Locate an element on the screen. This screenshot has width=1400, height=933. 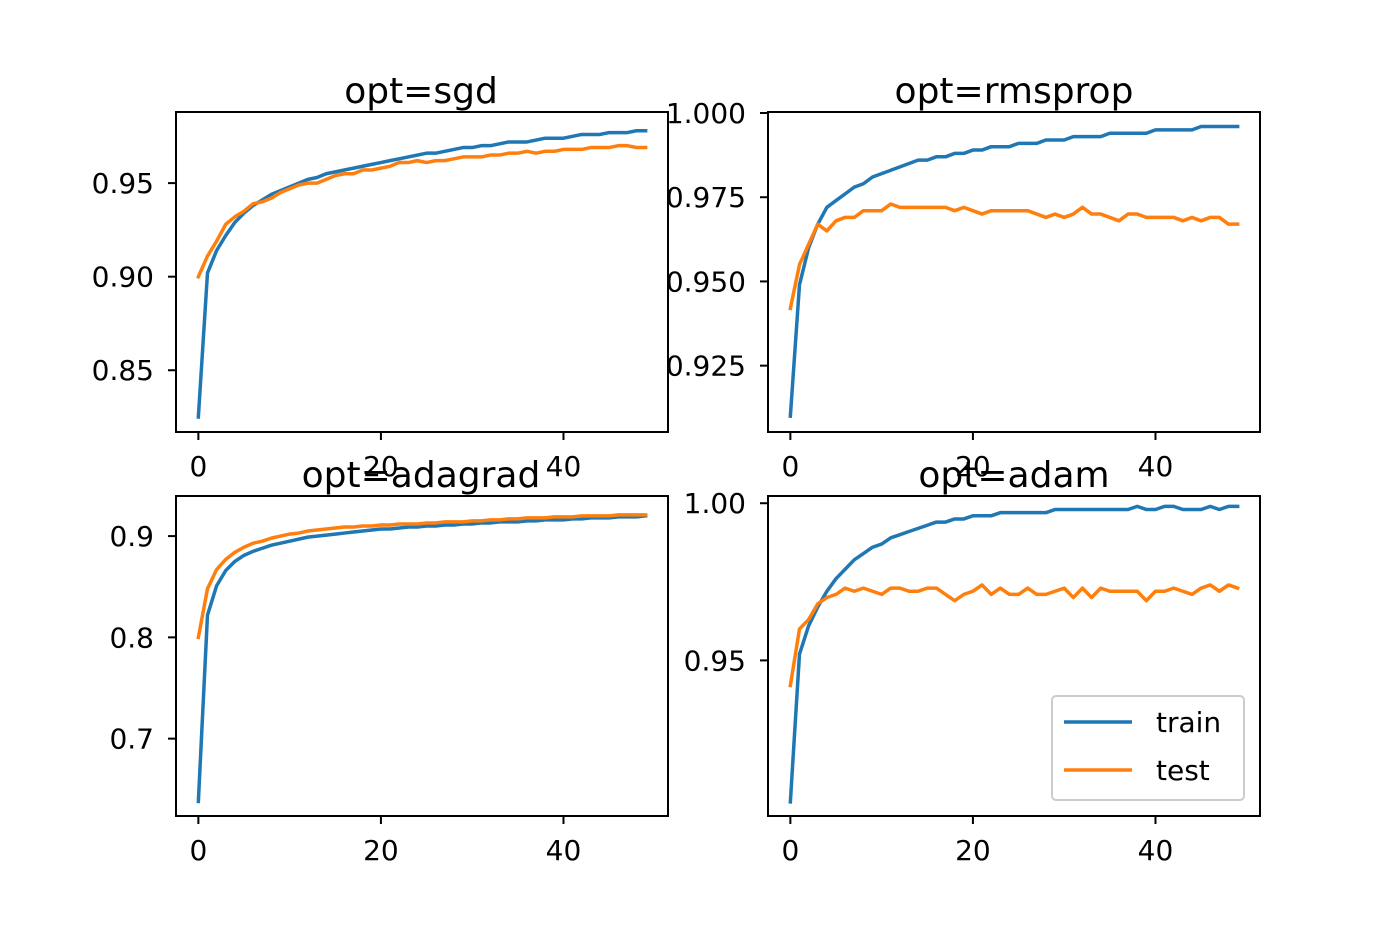
y-tick-label: 0.975 is located at coordinates (706, 197).